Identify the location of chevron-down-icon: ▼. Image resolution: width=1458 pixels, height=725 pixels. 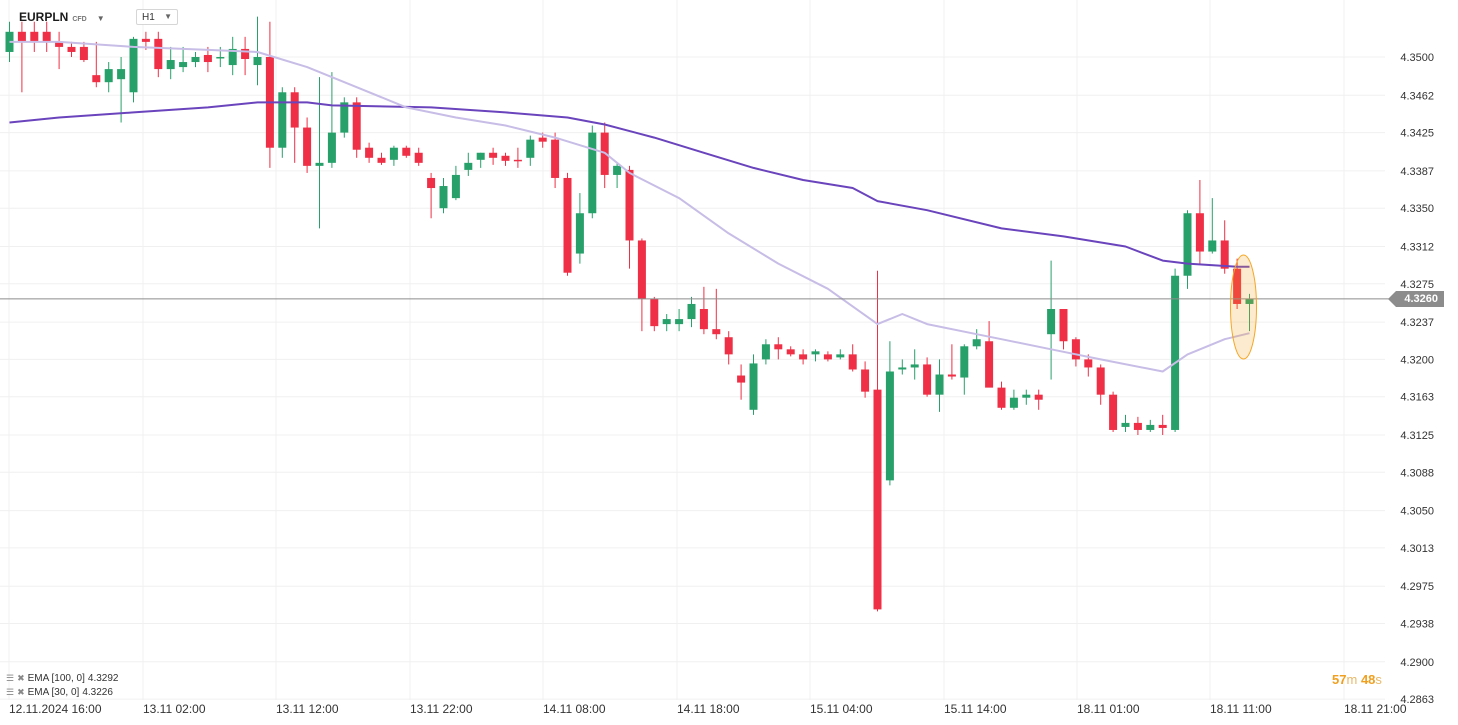
(168, 16).